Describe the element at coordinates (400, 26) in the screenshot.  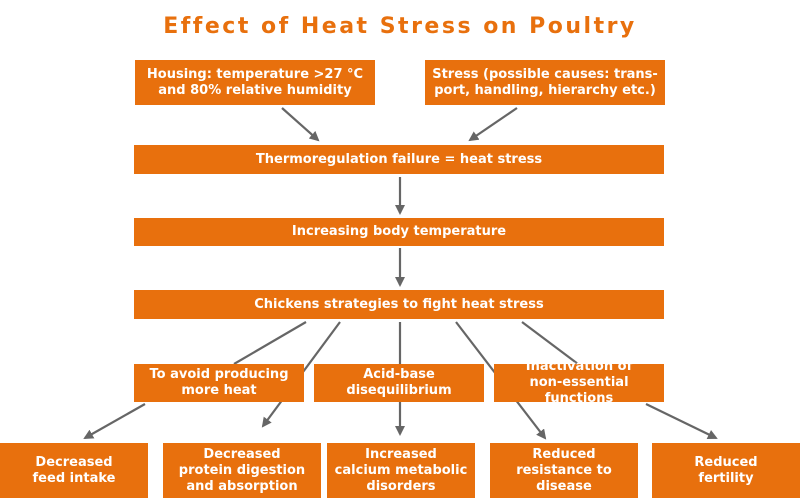
I see `diagram-title: Effect of Heat Stress on Poultry` at that location.